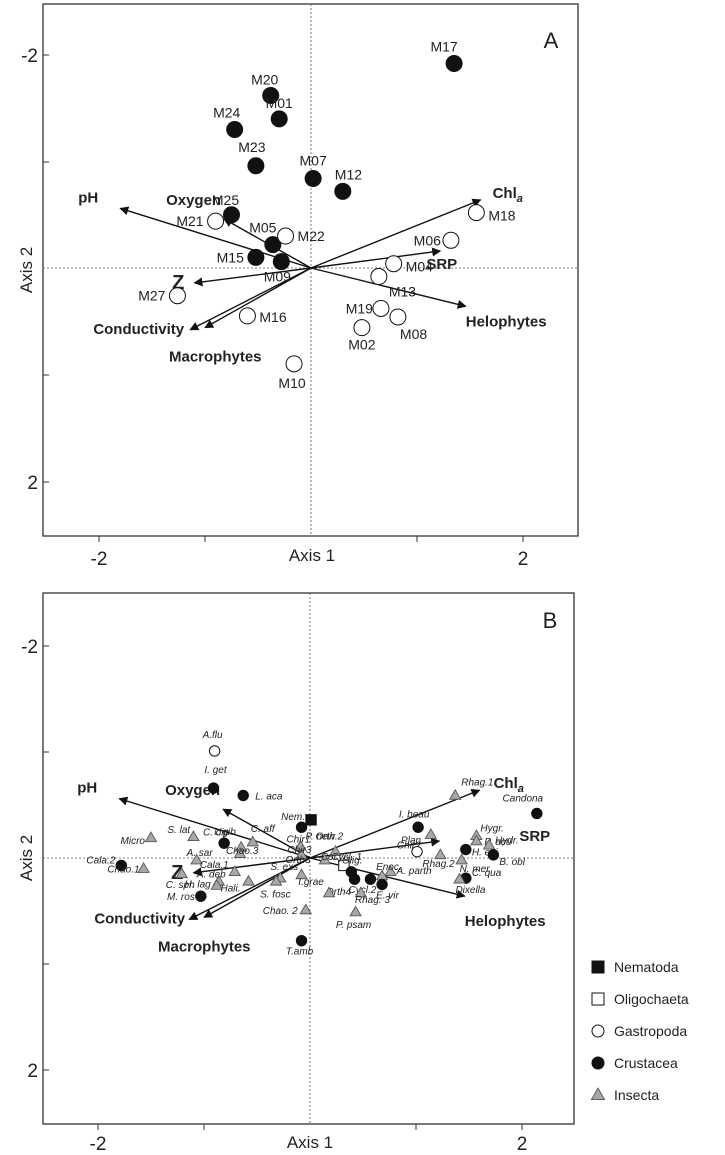  Describe the element at coordinates (381, 308) in the screenshot. I see `site-point-m19` at that location.